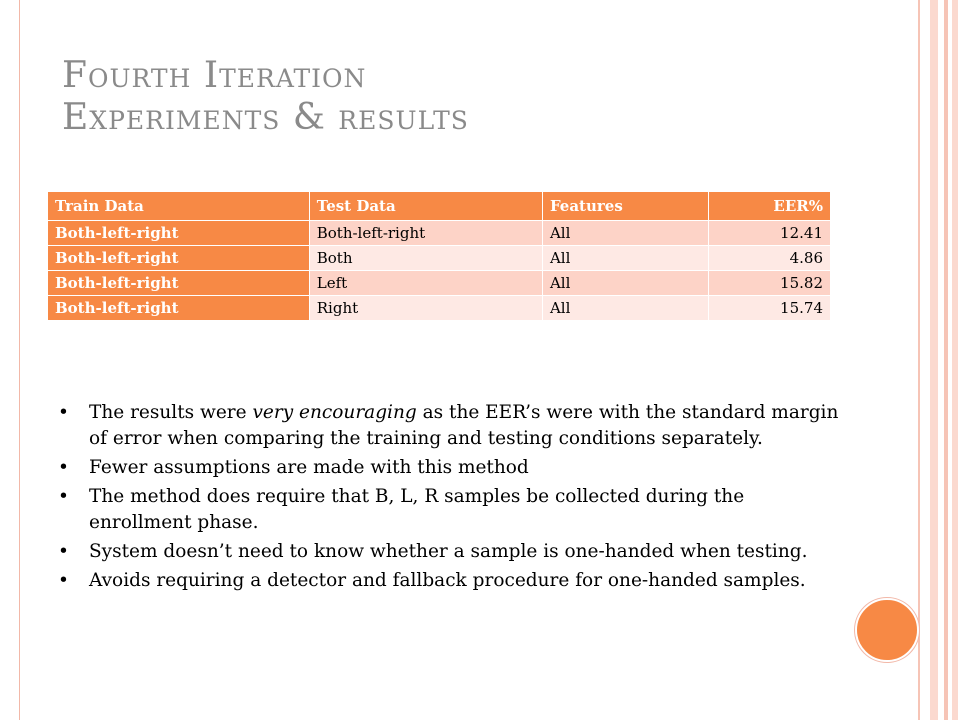 The image size is (960, 724). Describe the element at coordinates (887, 630) in the screenshot. I see `decorative-circle` at that location.